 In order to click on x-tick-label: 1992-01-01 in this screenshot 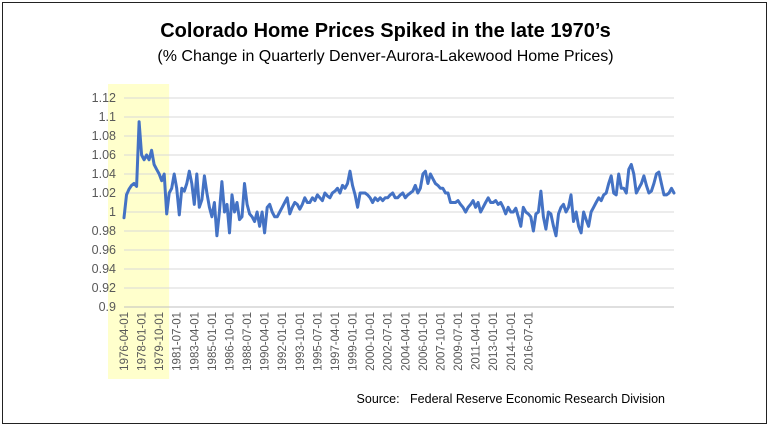, I will do `click(283, 341)`.